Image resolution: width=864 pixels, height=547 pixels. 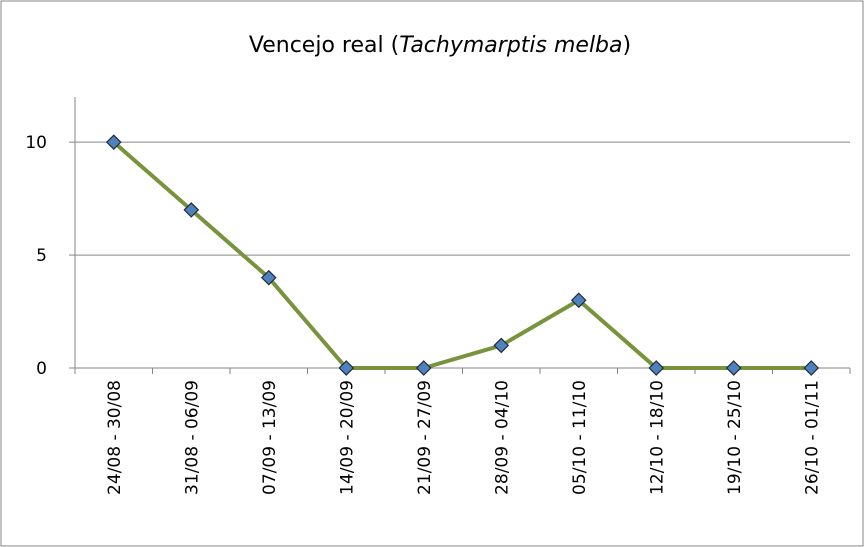 I want to click on chart-title: Vencejo real (Tachymarptis melba), so click(x=440, y=45).